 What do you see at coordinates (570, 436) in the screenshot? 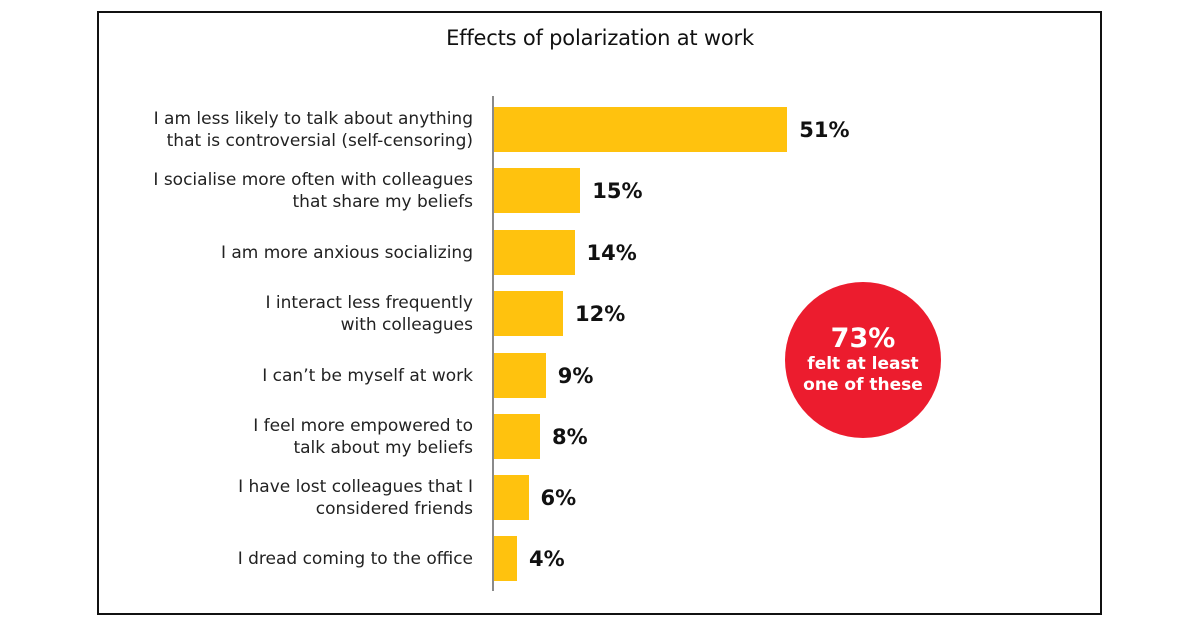
I see `bar-value-label: 8%` at bounding box center [570, 436].